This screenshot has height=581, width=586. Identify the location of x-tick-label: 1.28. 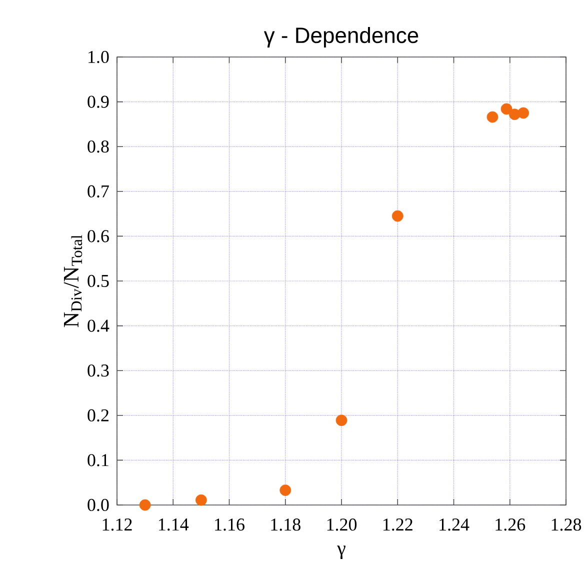
(567, 524).